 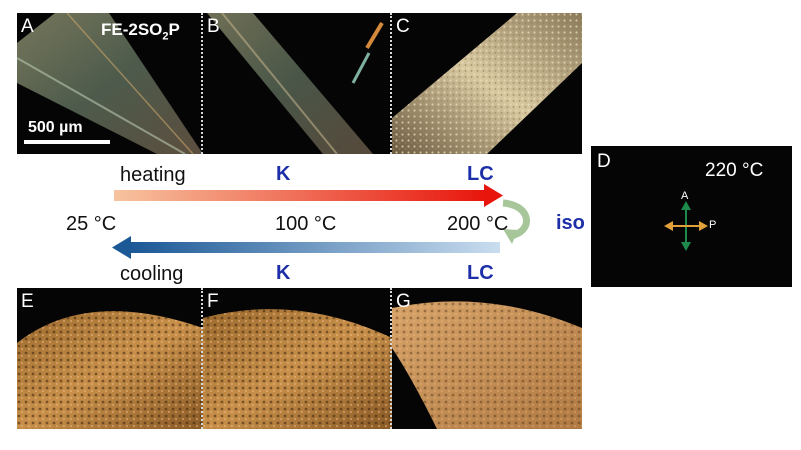 I want to click on cooling-phase-k: K, so click(x=283, y=273).